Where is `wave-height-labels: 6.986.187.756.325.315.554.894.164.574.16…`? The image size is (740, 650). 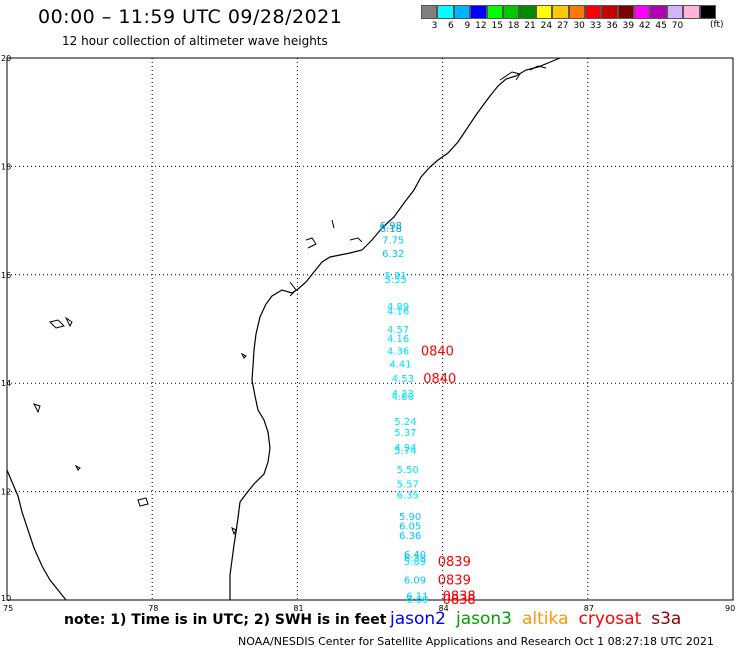
wave-height-labels: 6.986.187.756.325.315.554.894.164.574.16… is located at coordinates (404, 413).